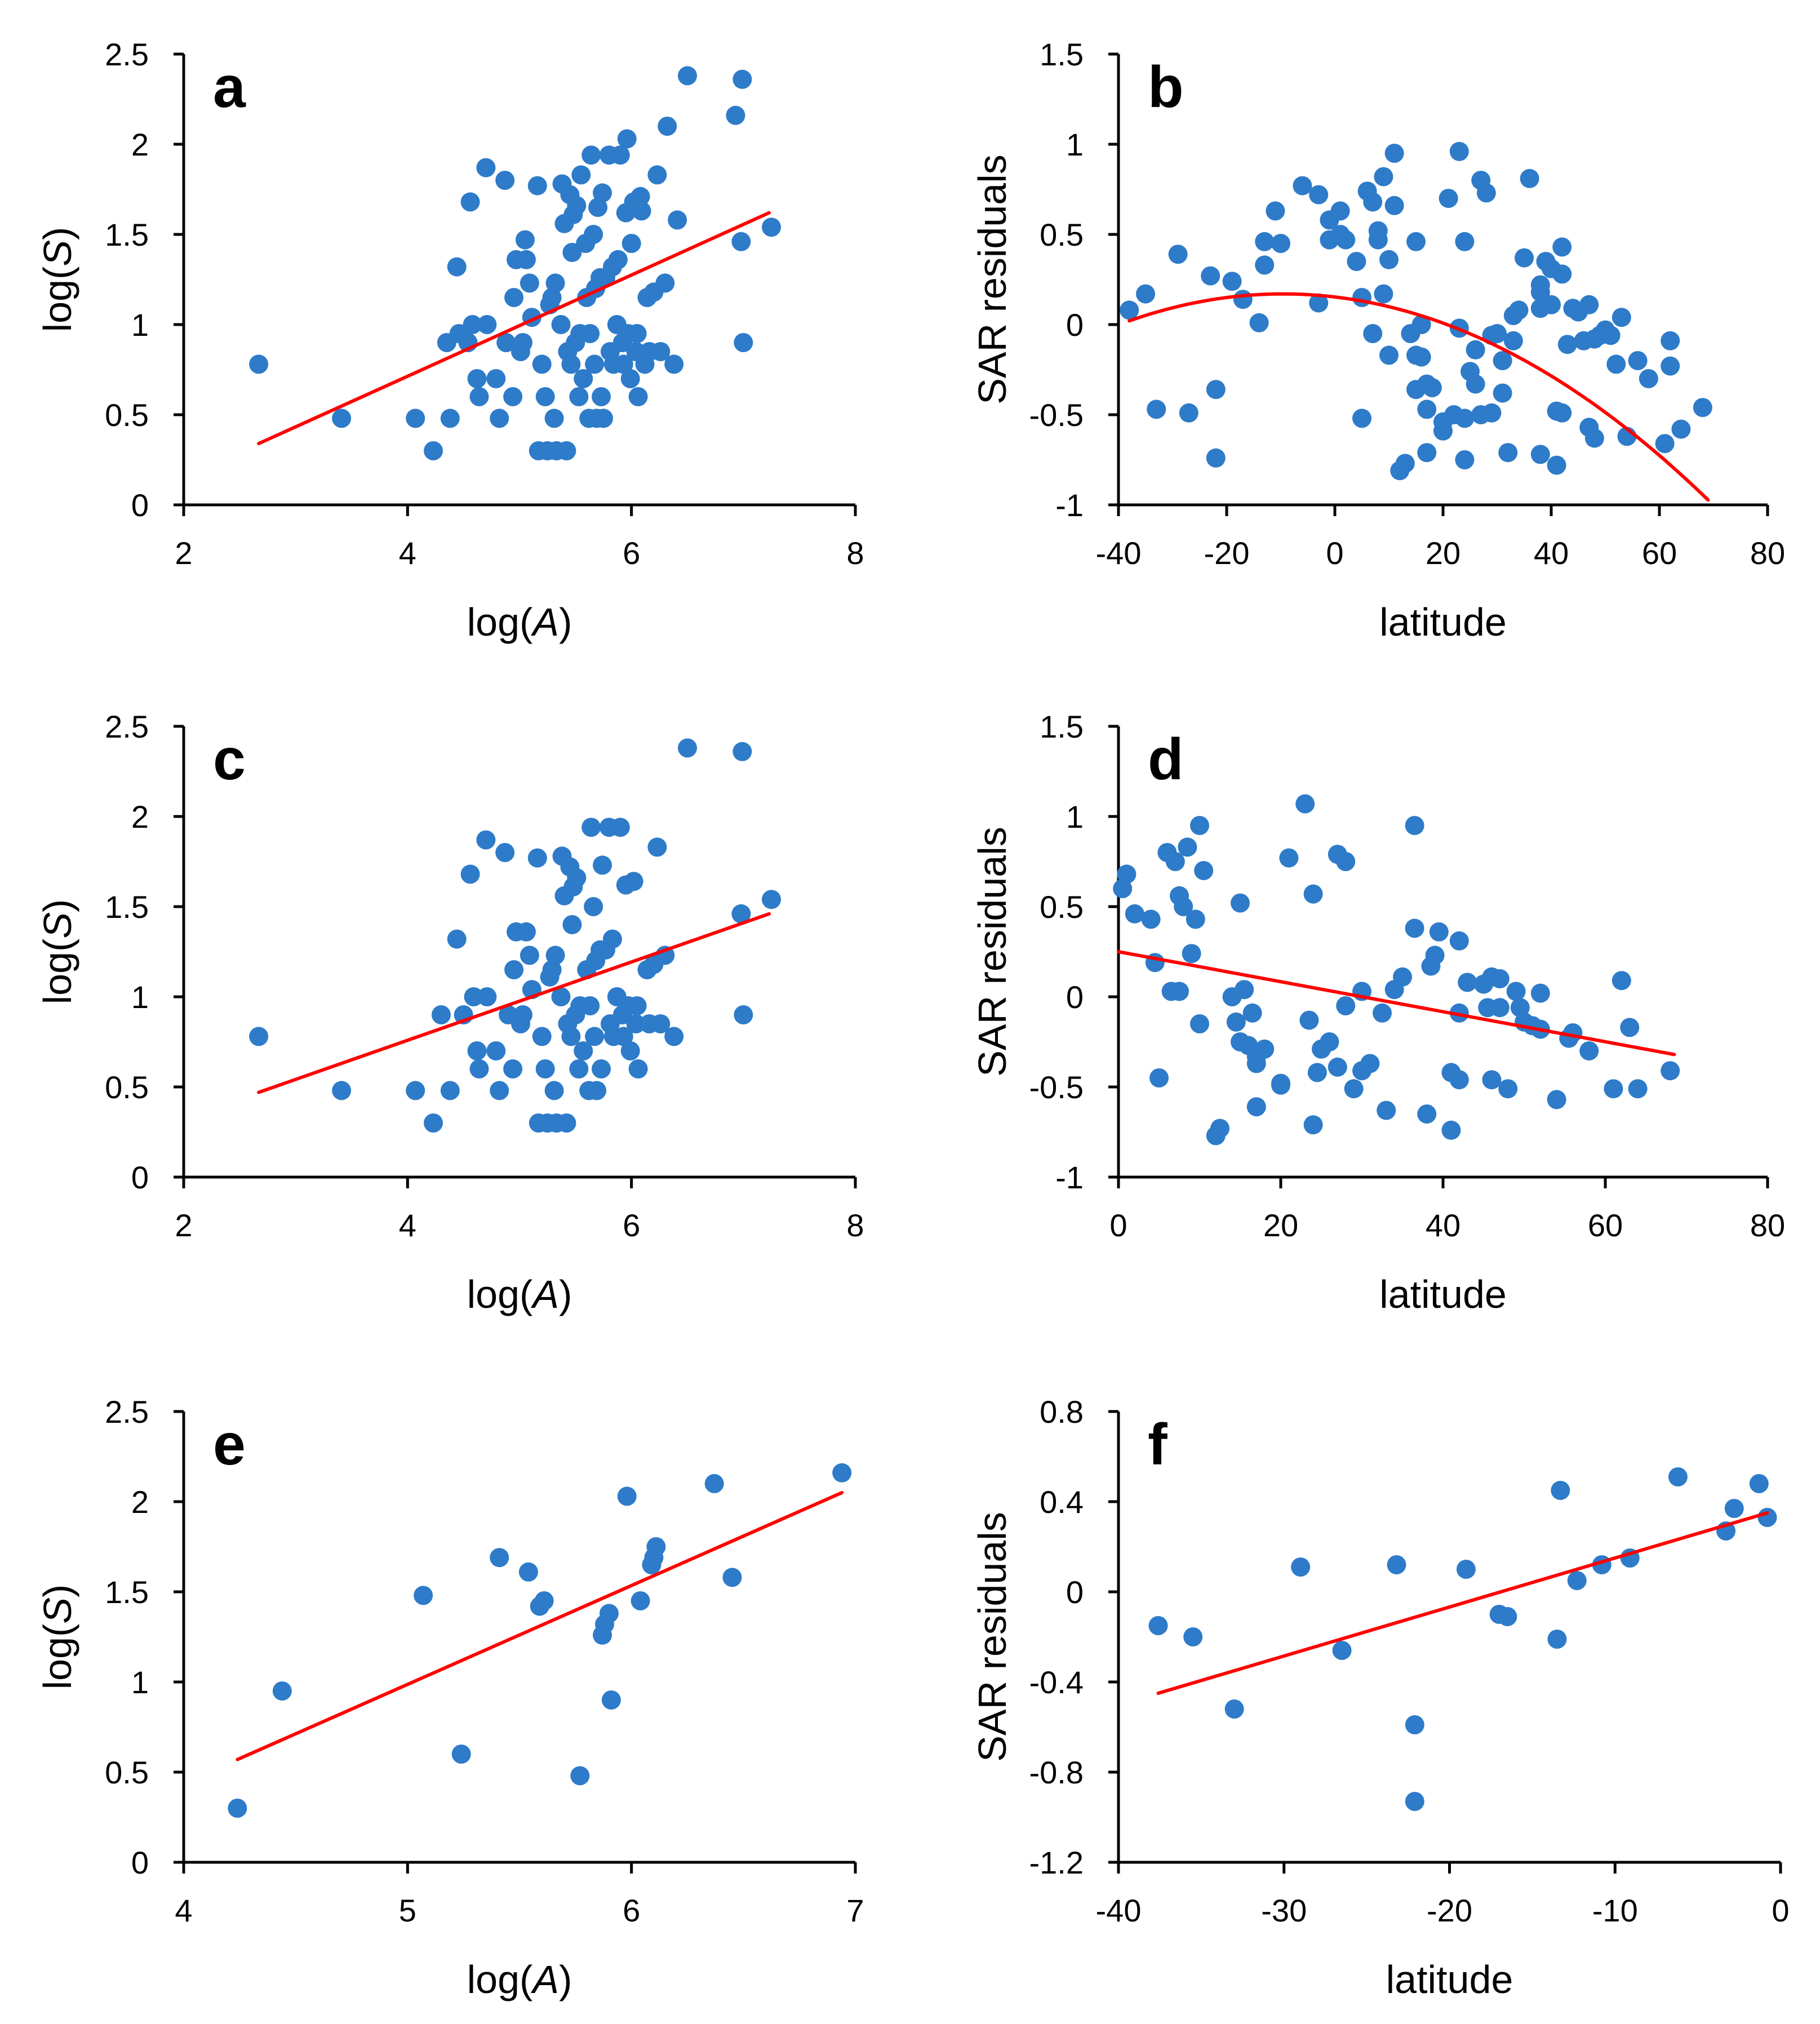 The width and height of the screenshot is (1820, 2024). I want to click on x-tick-label: -40, so click(1119, 553).